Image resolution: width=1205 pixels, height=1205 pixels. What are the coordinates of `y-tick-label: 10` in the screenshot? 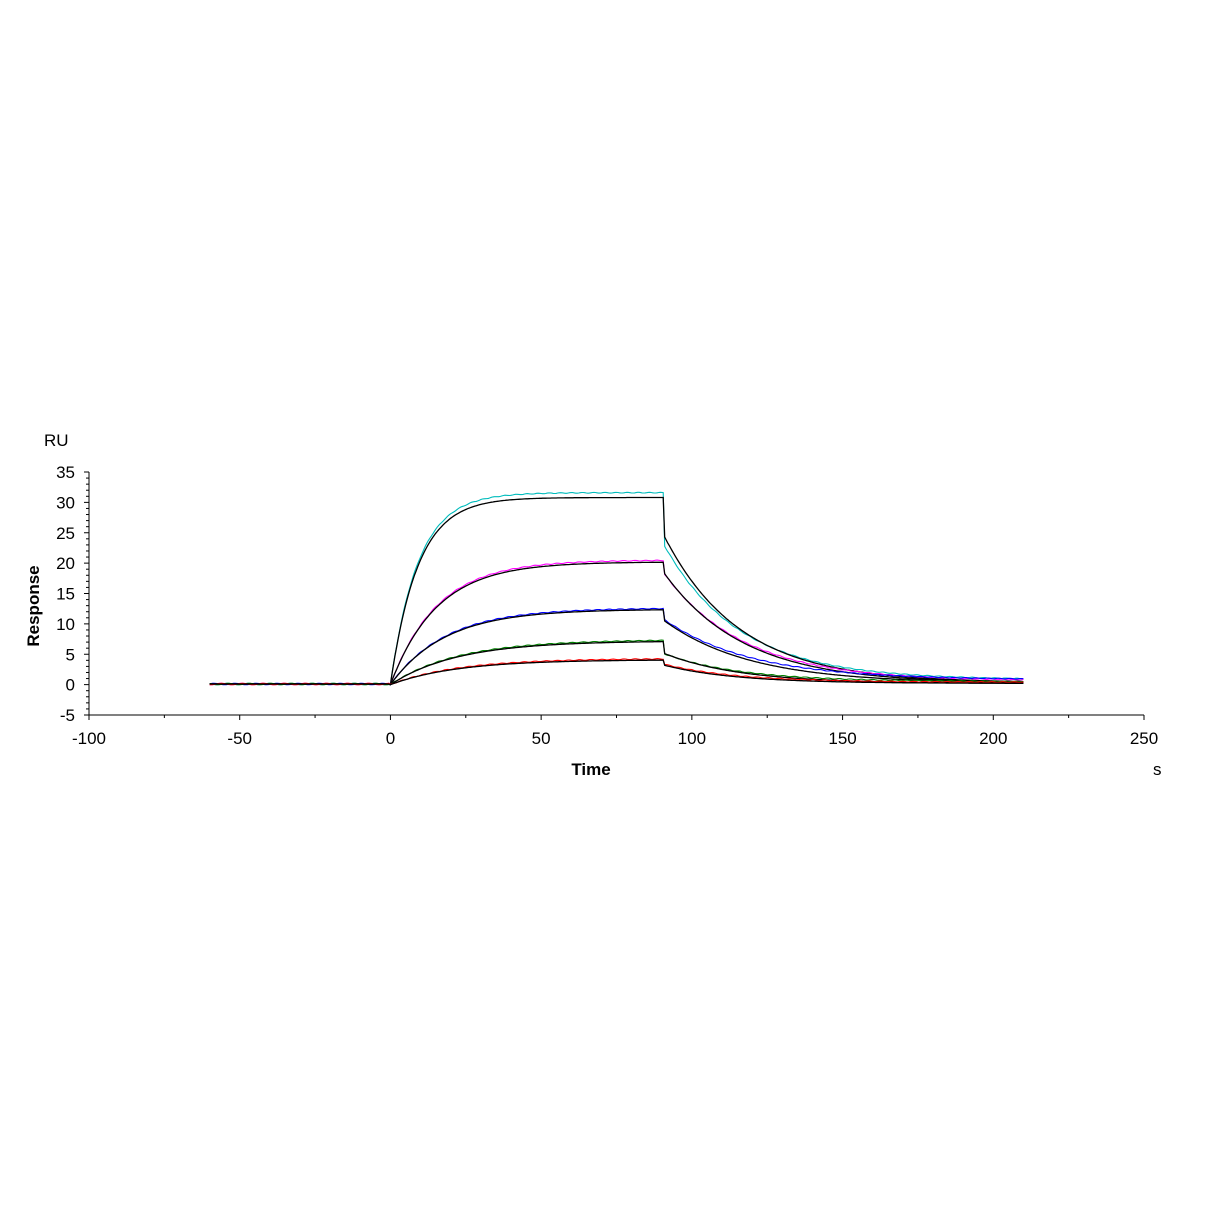 It's located at (65, 624).